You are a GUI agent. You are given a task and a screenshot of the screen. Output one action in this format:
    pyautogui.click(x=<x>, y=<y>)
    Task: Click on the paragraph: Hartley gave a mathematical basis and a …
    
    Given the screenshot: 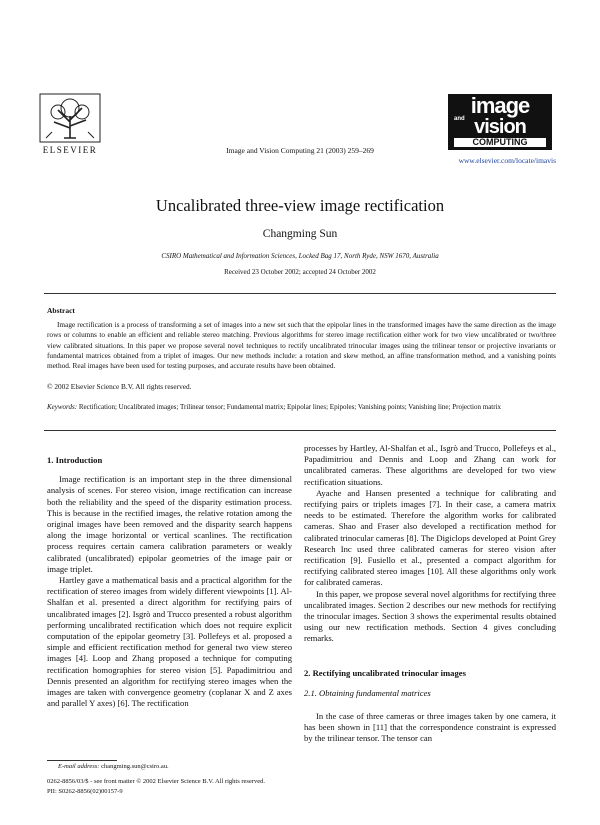 What is the action you would take?
    pyautogui.click(x=169, y=642)
    